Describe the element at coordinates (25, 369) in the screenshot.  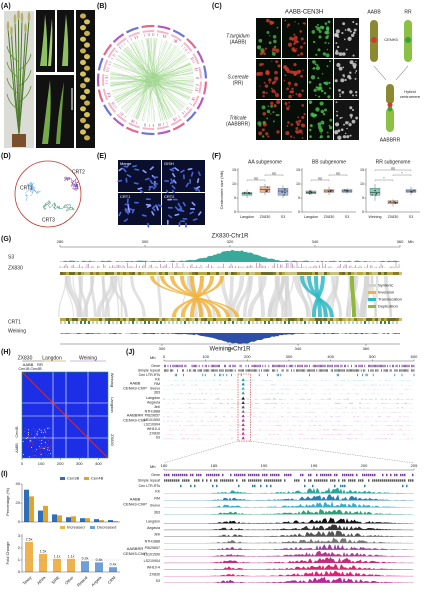
I see `subgroup-label: Cen1B` at that location.